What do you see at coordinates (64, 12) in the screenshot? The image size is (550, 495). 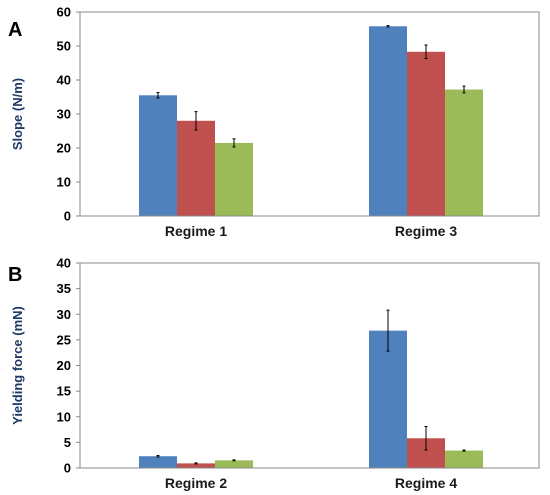 I see `y-tick-label: 60` at bounding box center [64, 12].